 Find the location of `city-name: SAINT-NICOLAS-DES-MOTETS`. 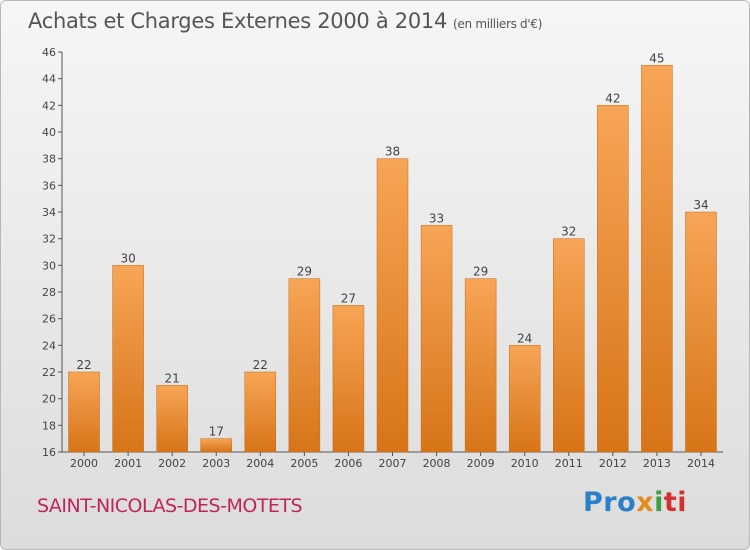

city-name: SAINT-NICOLAS-DES-MOTETS is located at coordinates (170, 506).